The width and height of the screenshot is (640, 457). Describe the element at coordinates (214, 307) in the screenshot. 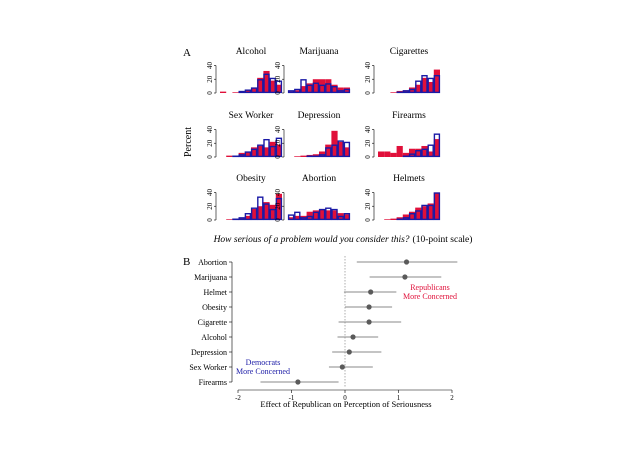

I see `category-label-obesity: Obesity` at that location.